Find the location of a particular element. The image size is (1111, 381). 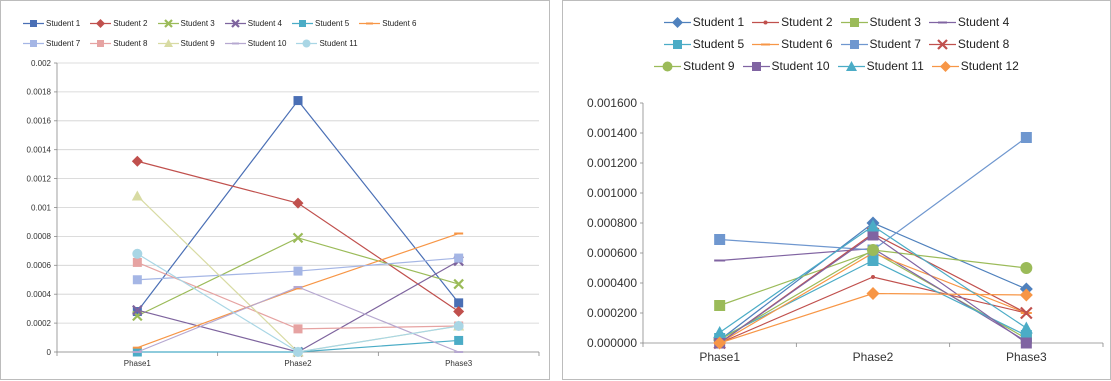

y-tick-label: 0.0016 is located at coordinates (39, 121).